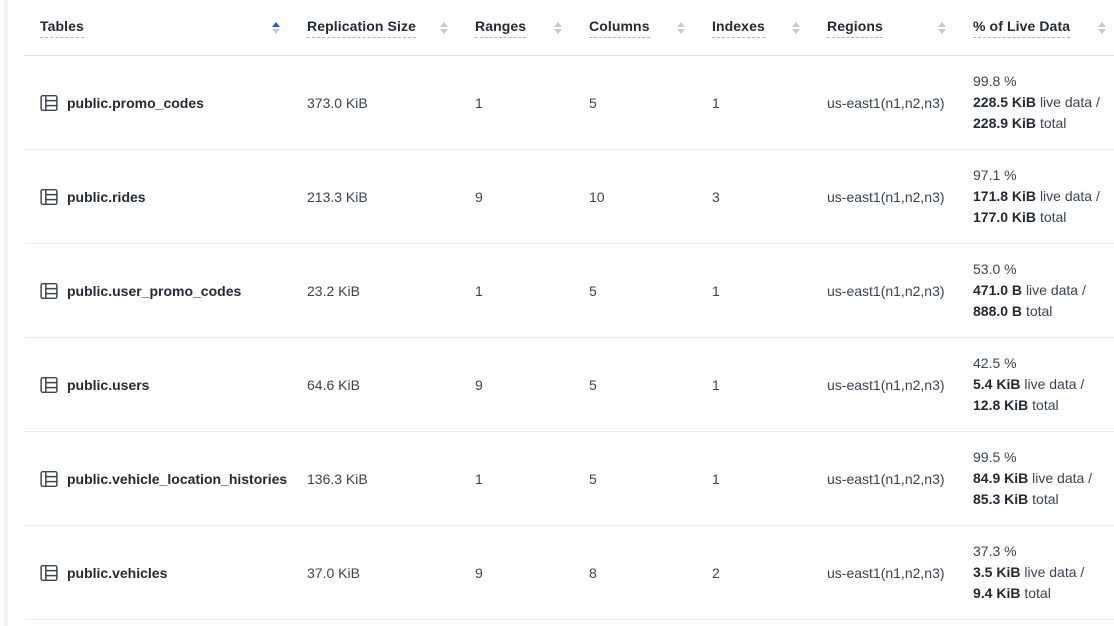  What do you see at coordinates (1020, 123) in the screenshot?
I see `total-size-line: 228.9 KiB total` at bounding box center [1020, 123].